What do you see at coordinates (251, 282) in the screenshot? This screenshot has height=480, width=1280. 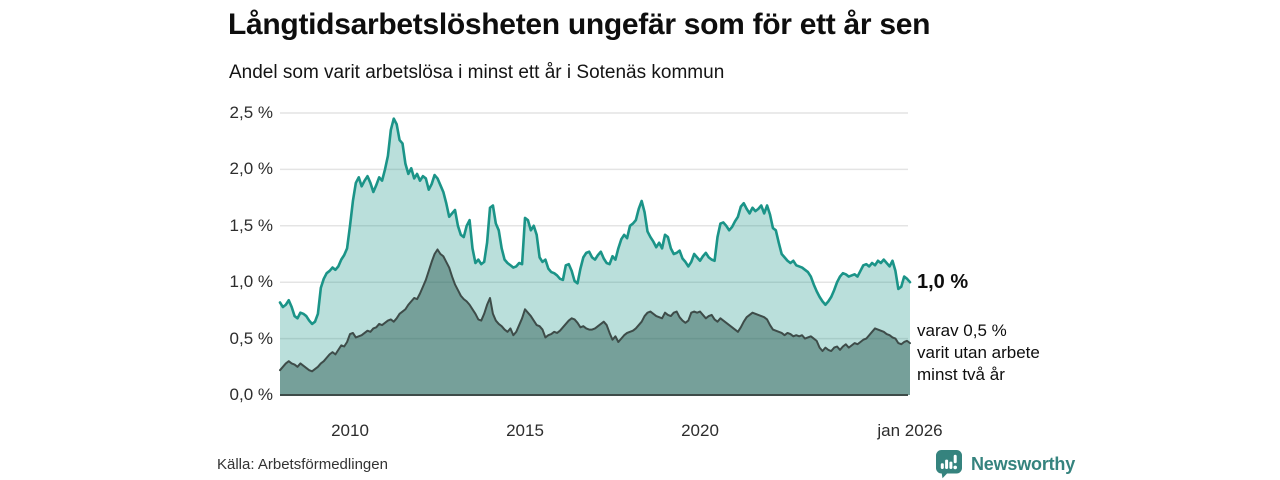 I see `y-tick-label: 1,0 %` at bounding box center [251, 282].